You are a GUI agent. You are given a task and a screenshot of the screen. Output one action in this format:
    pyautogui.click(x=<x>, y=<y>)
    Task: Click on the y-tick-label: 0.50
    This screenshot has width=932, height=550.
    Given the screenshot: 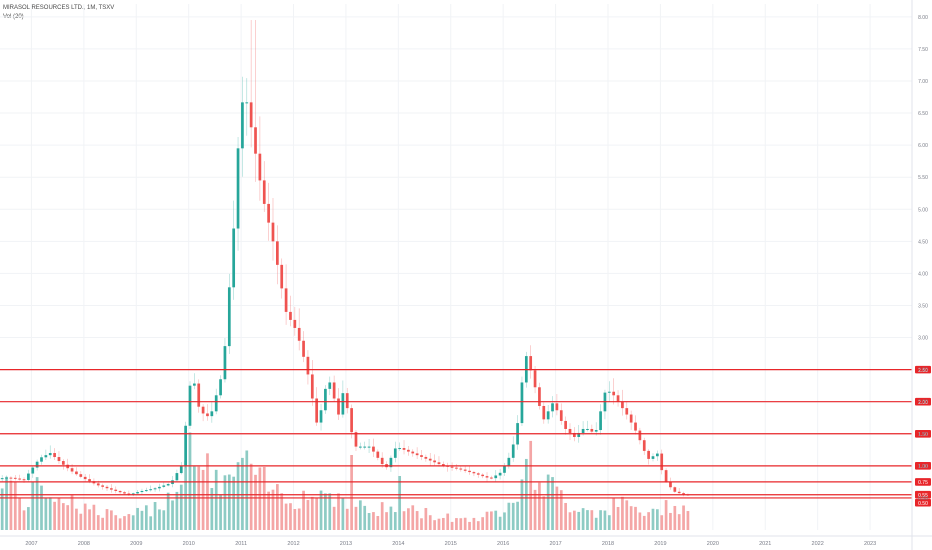 What is the action you would take?
    pyautogui.click(x=923, y=499)
    